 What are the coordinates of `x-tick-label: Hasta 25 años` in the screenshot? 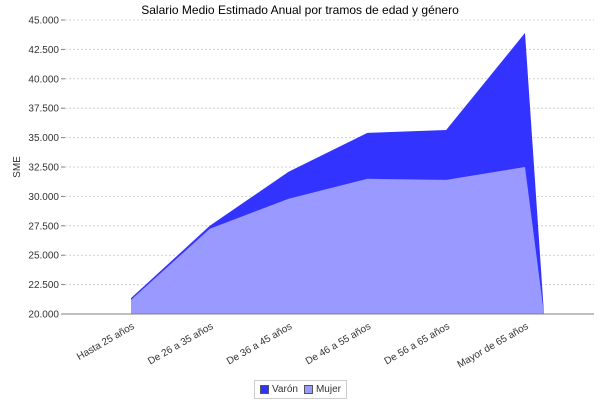 It's located at (105, 342).